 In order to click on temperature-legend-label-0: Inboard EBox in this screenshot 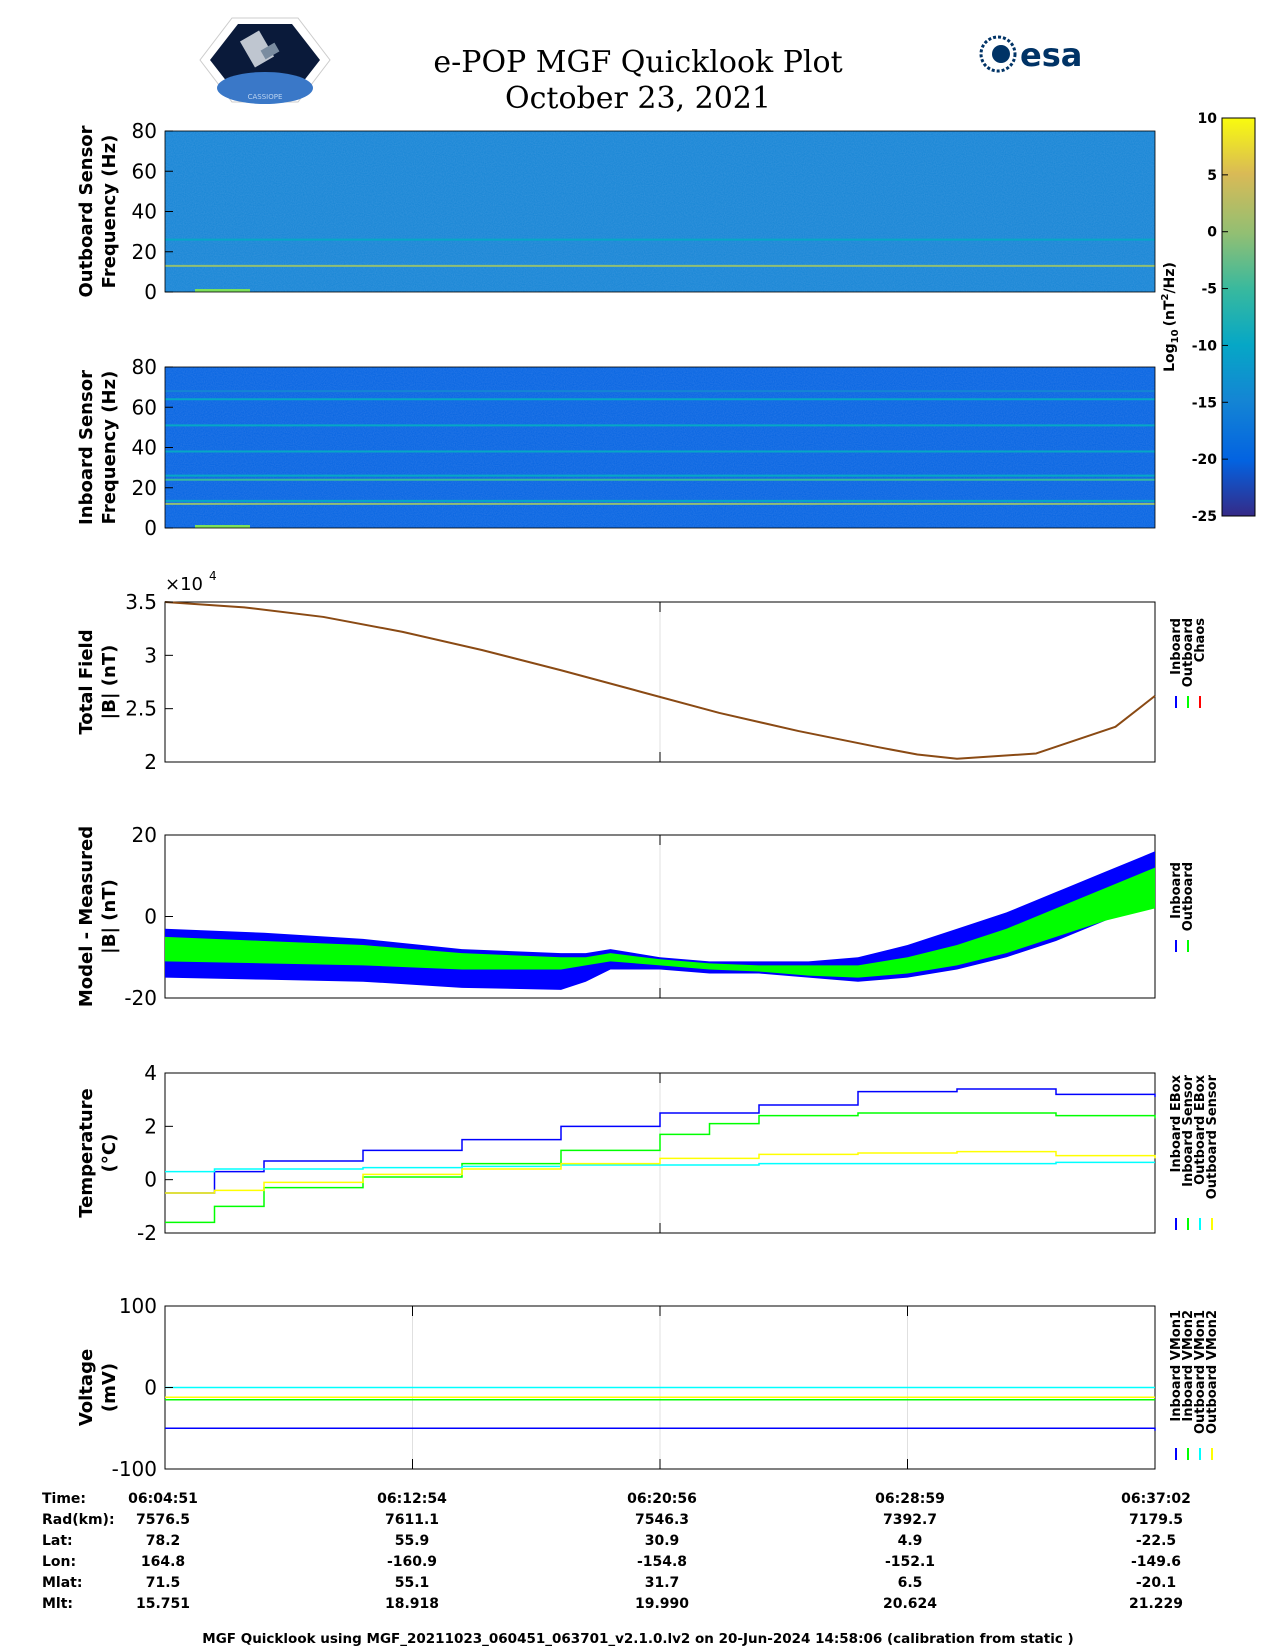, I will do `click(1176, 1123)`.